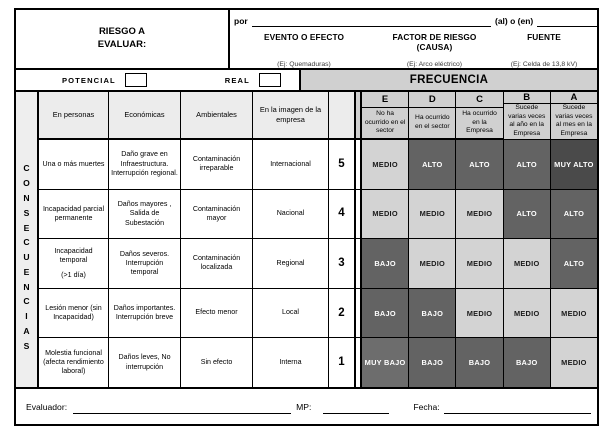 This screenshot has height=435, width=613. I want to click on risk-to-evaluate-line1: RIESGO A, so click(122, 32).